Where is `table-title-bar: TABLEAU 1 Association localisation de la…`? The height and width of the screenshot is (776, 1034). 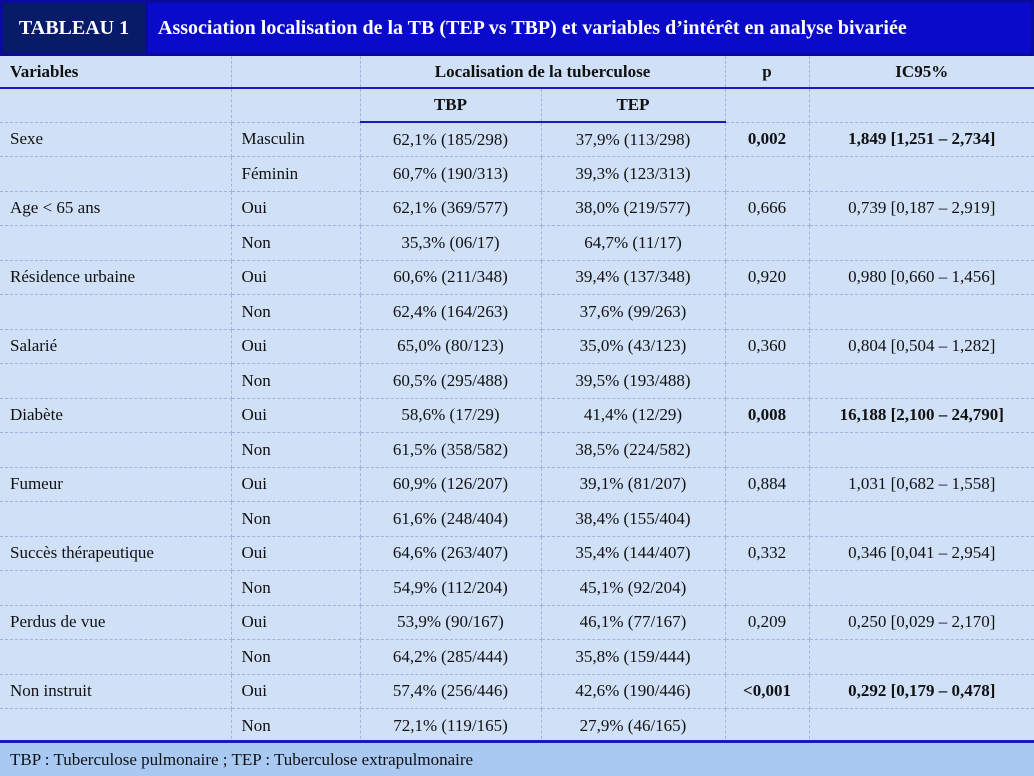 table-title-bar: TABLEAU 1 Association localisation de la… is located at coordinates (517, 28).